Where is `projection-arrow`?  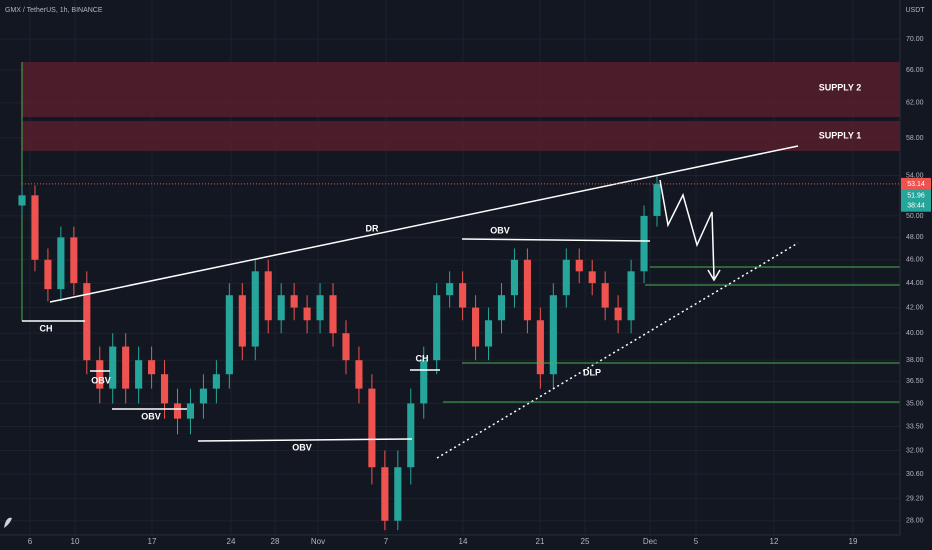
projection-arrow is located at coordinates (687, 229).